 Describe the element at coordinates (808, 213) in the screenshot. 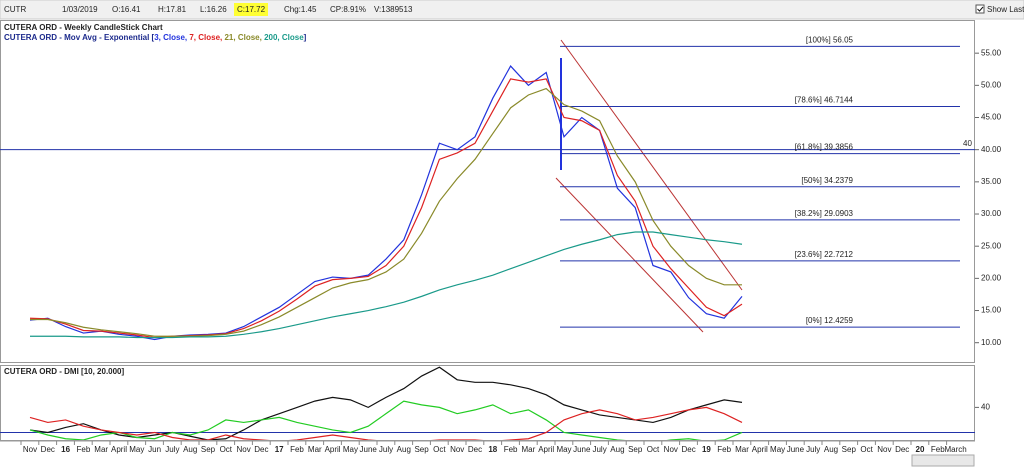

I see `fib-percent: [38.2%]` at that location.